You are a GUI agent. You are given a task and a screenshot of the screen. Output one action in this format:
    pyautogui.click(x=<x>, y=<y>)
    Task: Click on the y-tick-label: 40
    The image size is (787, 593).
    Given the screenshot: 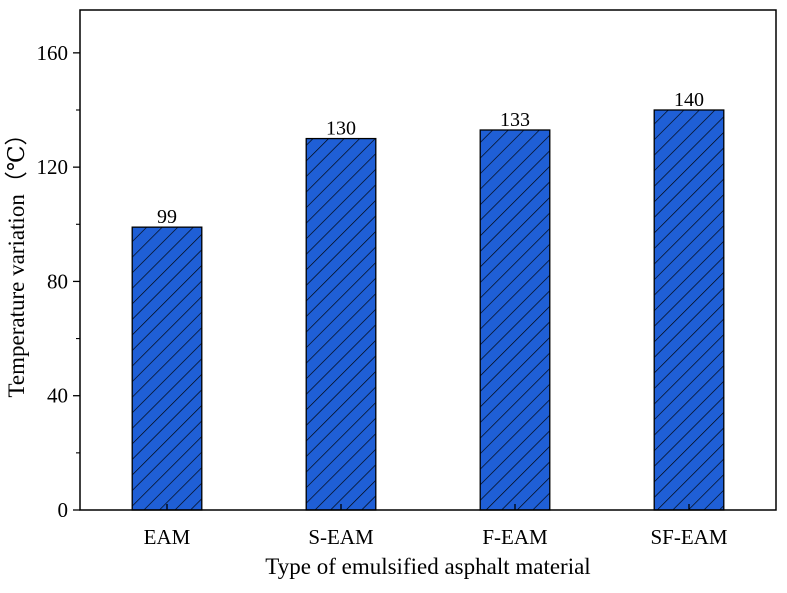 What is the action you would take?
    pyautogui.click(x=57, y=396)
    